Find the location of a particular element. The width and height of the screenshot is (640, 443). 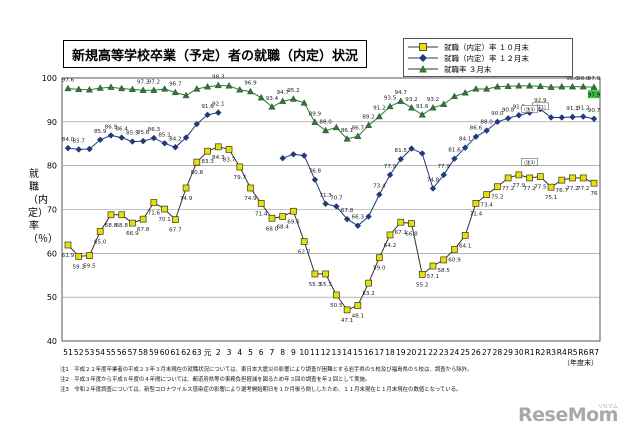

data-label: 86.9 is located at coordinates (111, 127).